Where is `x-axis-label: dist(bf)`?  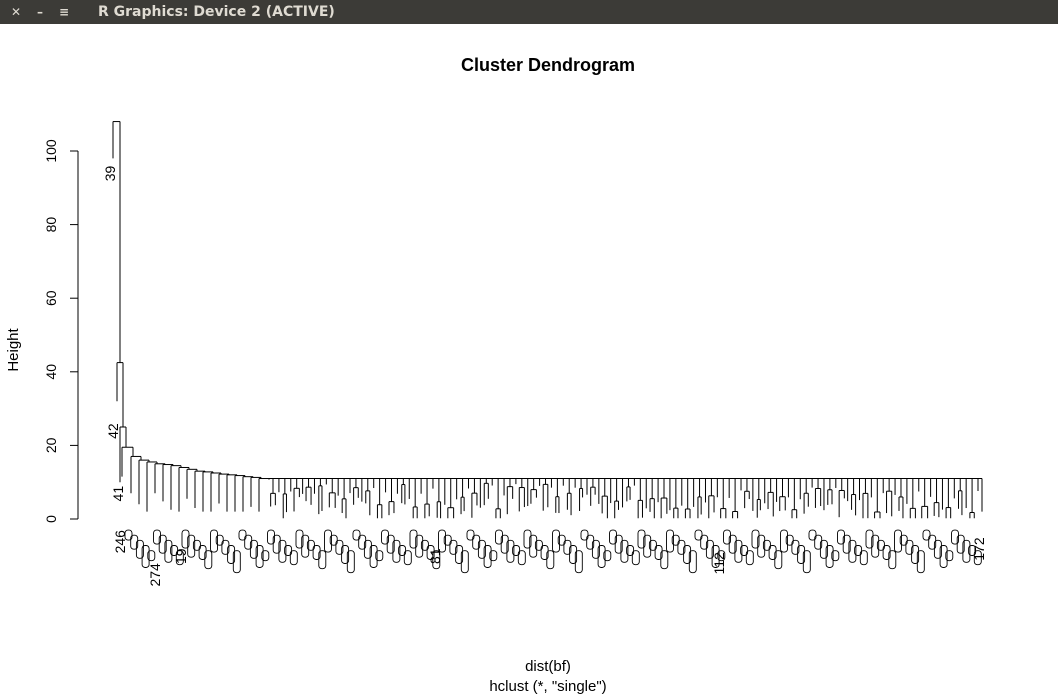 x-axis-label: dist(bf) is located at coordinates (548, 666).